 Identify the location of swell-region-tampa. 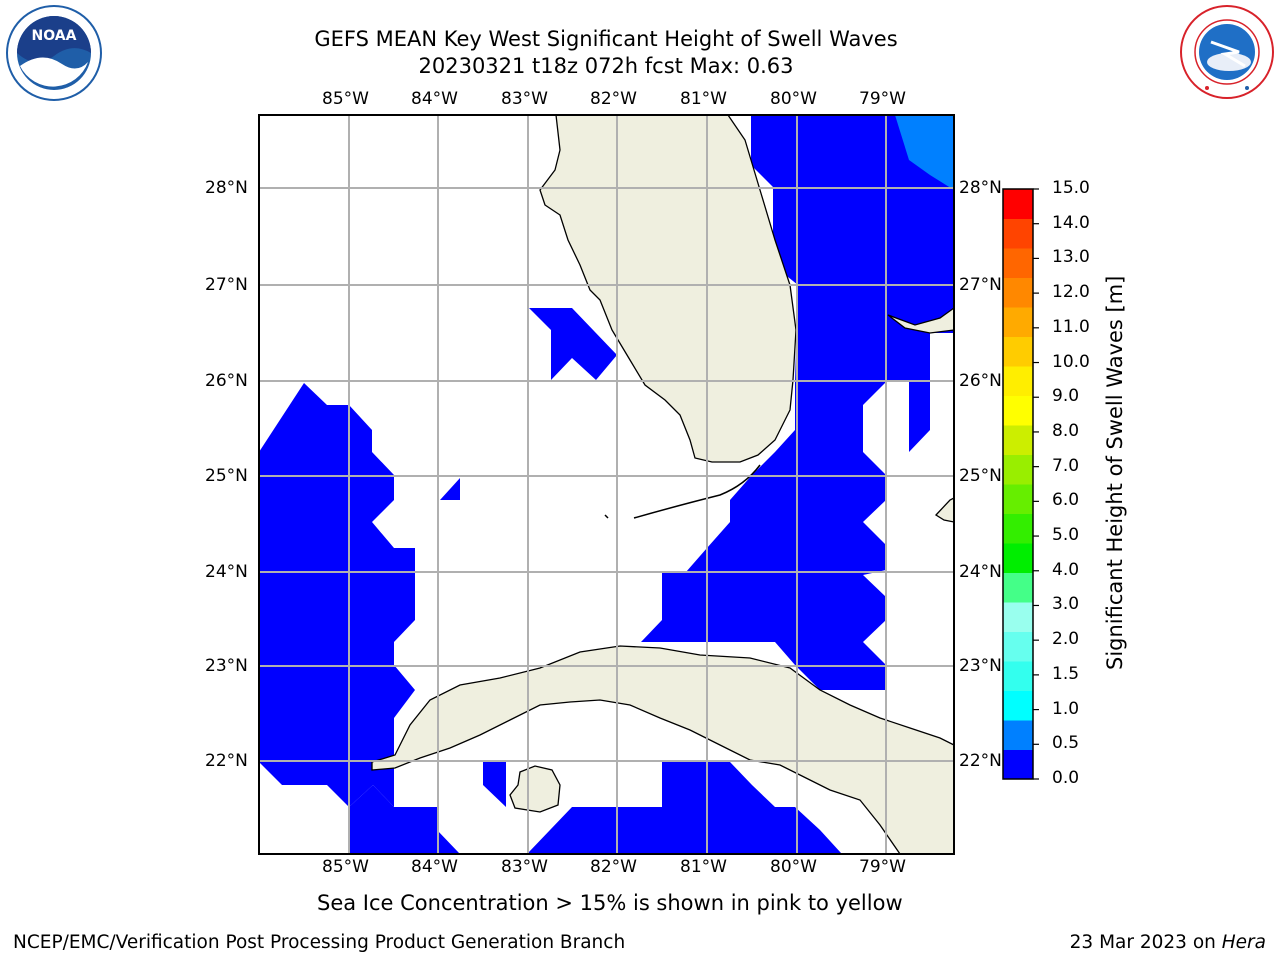
(573, 344).